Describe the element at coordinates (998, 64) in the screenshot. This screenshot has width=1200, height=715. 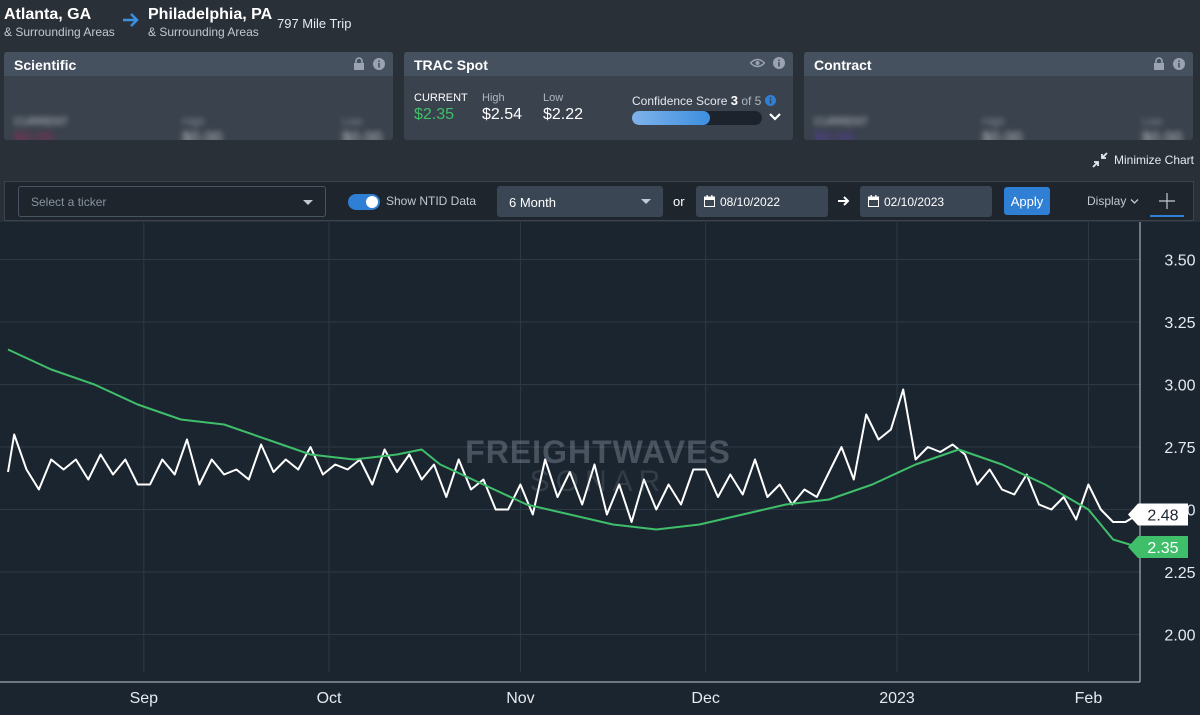
I see `contract-header: Contract` at that location.